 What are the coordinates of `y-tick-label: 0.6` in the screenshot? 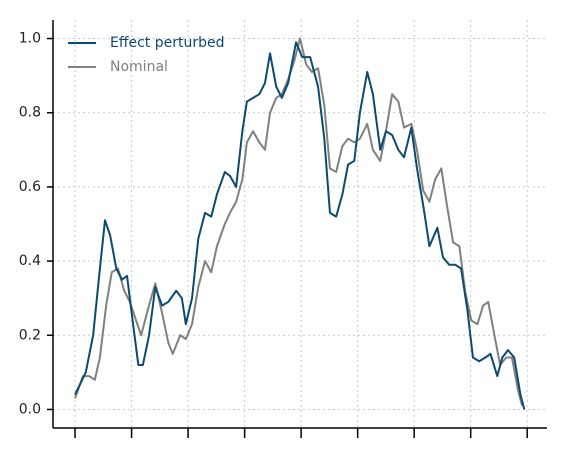 It's located at (30, 187).